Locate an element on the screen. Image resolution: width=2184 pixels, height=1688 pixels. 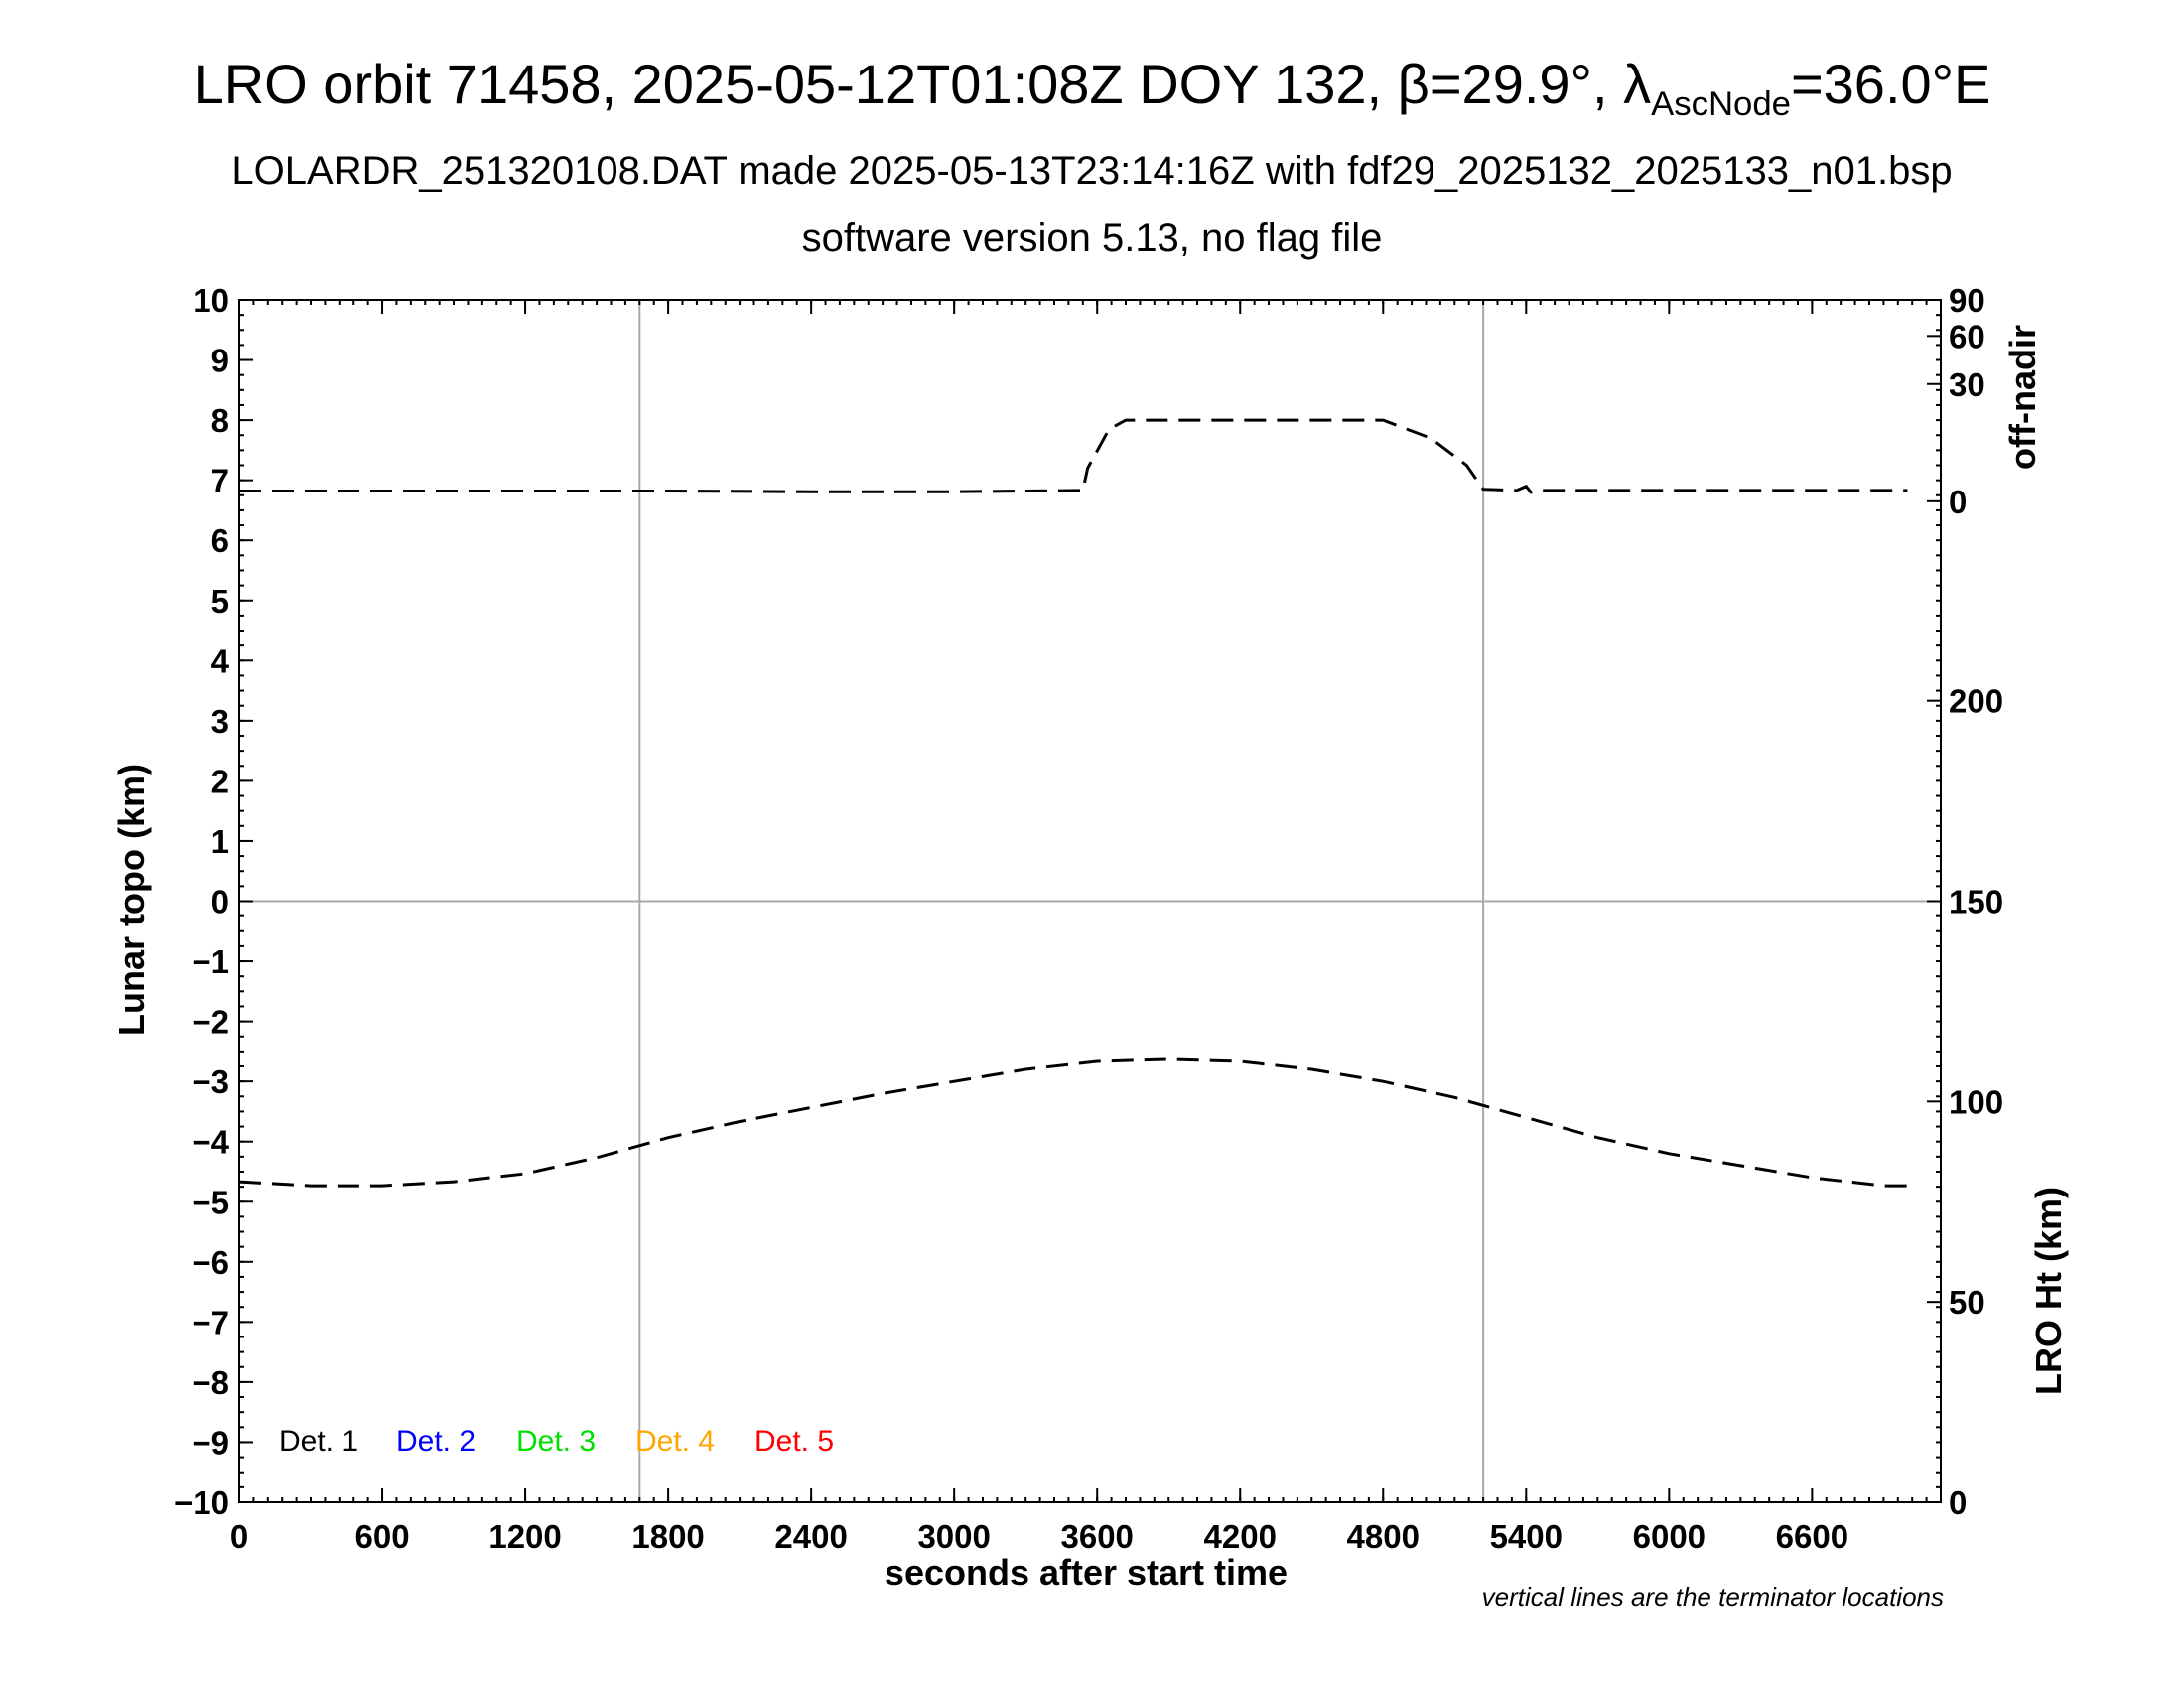
off-nadir-tick-label: 90 is located at coordinates (1967, 300).